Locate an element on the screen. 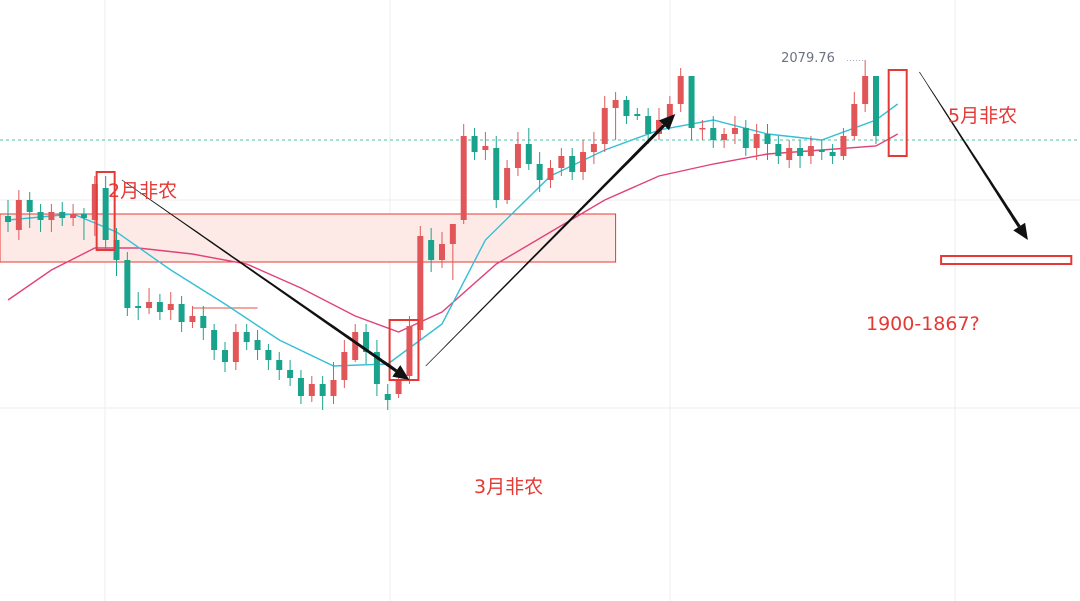 The image size is (1080, 601). annotation-mar-nfp: 3月非农 is located at coordinates (509, 487).